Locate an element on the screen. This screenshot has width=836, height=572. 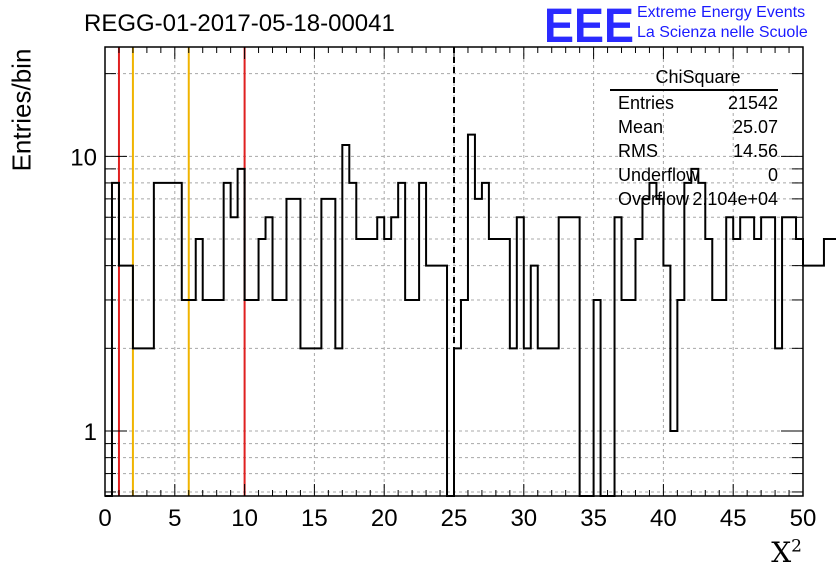
y-axis-label: Entries/bin is located at coordinates (21, 110).